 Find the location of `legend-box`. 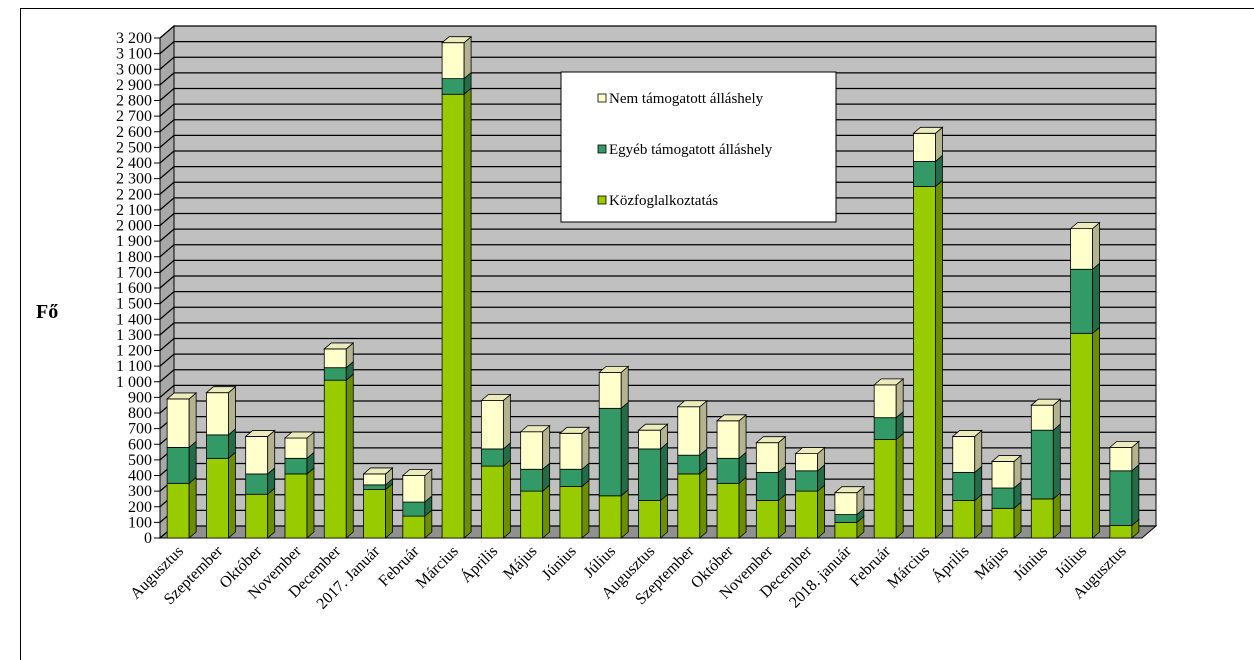

legend-box is located at coordinates (698, 147).